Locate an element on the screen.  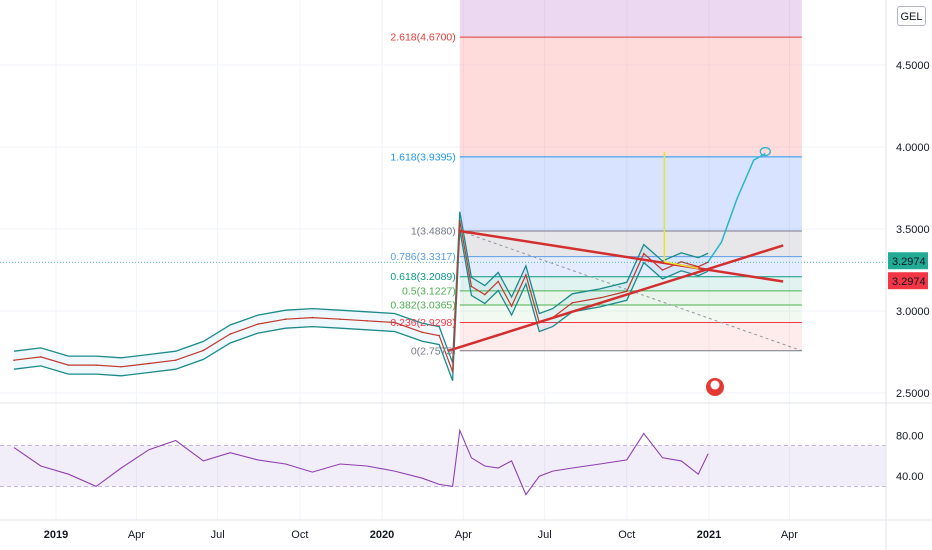
flag-icon-inner is located at coordinates (715, 385).